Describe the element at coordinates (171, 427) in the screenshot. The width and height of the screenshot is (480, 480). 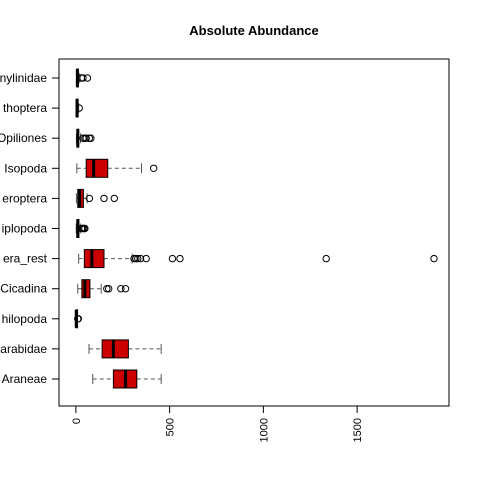
I see `x-tick-label: 500` at that location.